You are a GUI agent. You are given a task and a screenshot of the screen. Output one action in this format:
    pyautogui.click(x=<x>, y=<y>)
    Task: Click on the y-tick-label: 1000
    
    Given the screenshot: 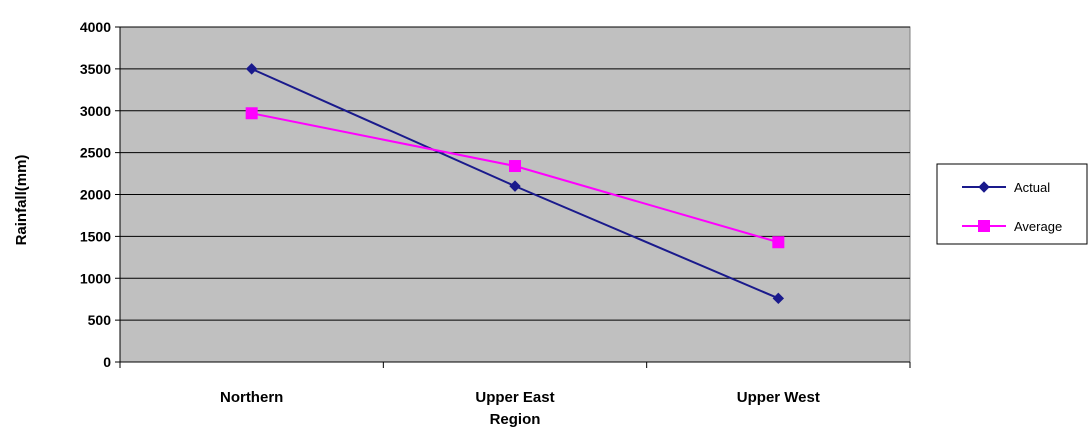 What is the action you would take?
    pyautogui.click(x=95, y=278)
    